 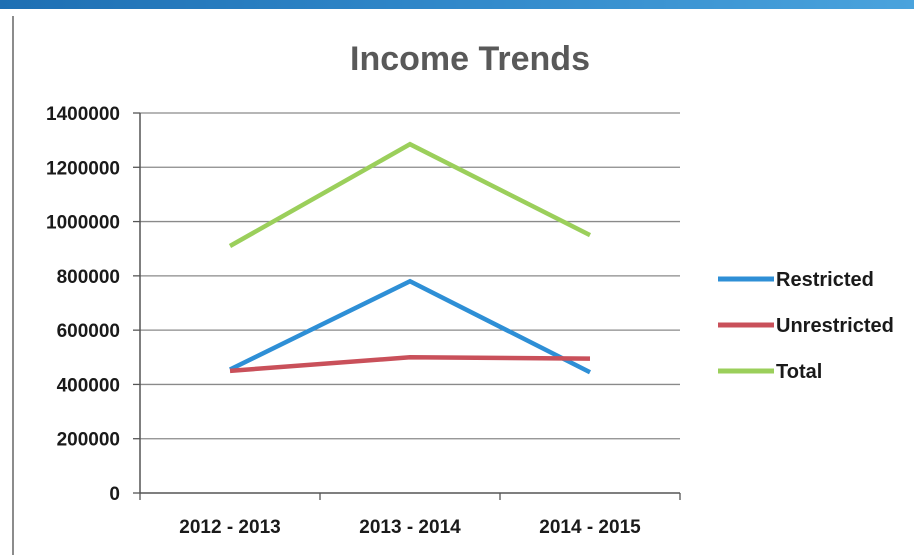 I want to click on legend: Restricted Unrestricted Total, so click(x=806, y=326).